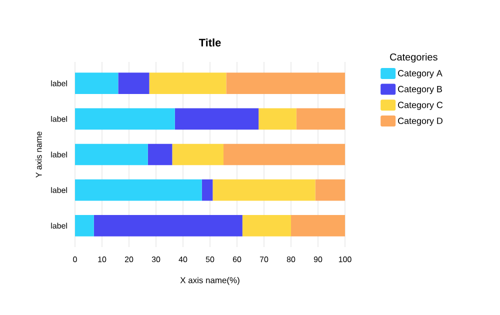 Image resolution: width=500 pixels, height=315 pixels. Describe the element at coordinates (210, 281) in the screenshot. I see `x-axis-title: X axis name(%)` at that location.